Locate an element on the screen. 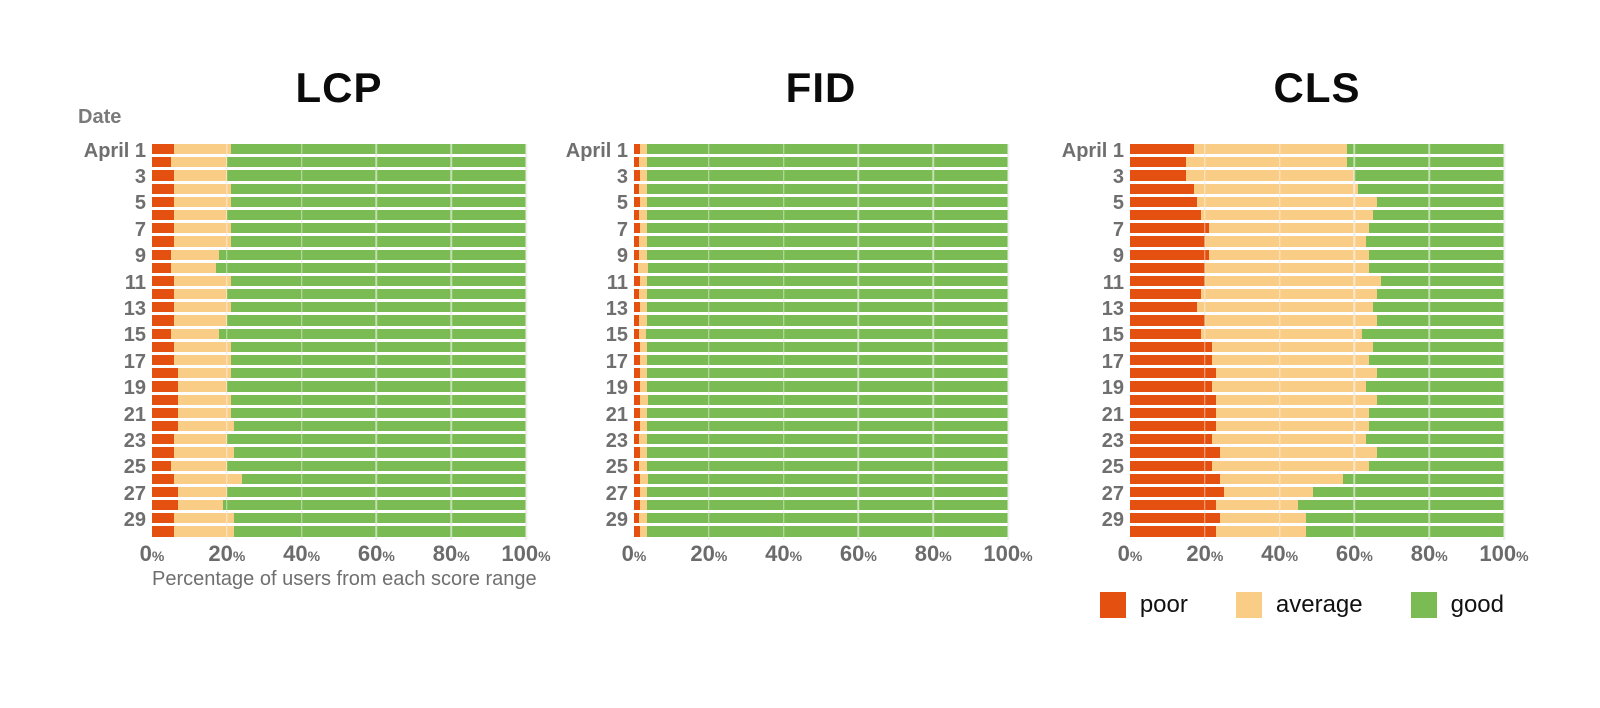 The image size is (1600, 708). x-tick-label: 40% is located at coordinates (1280, 553).